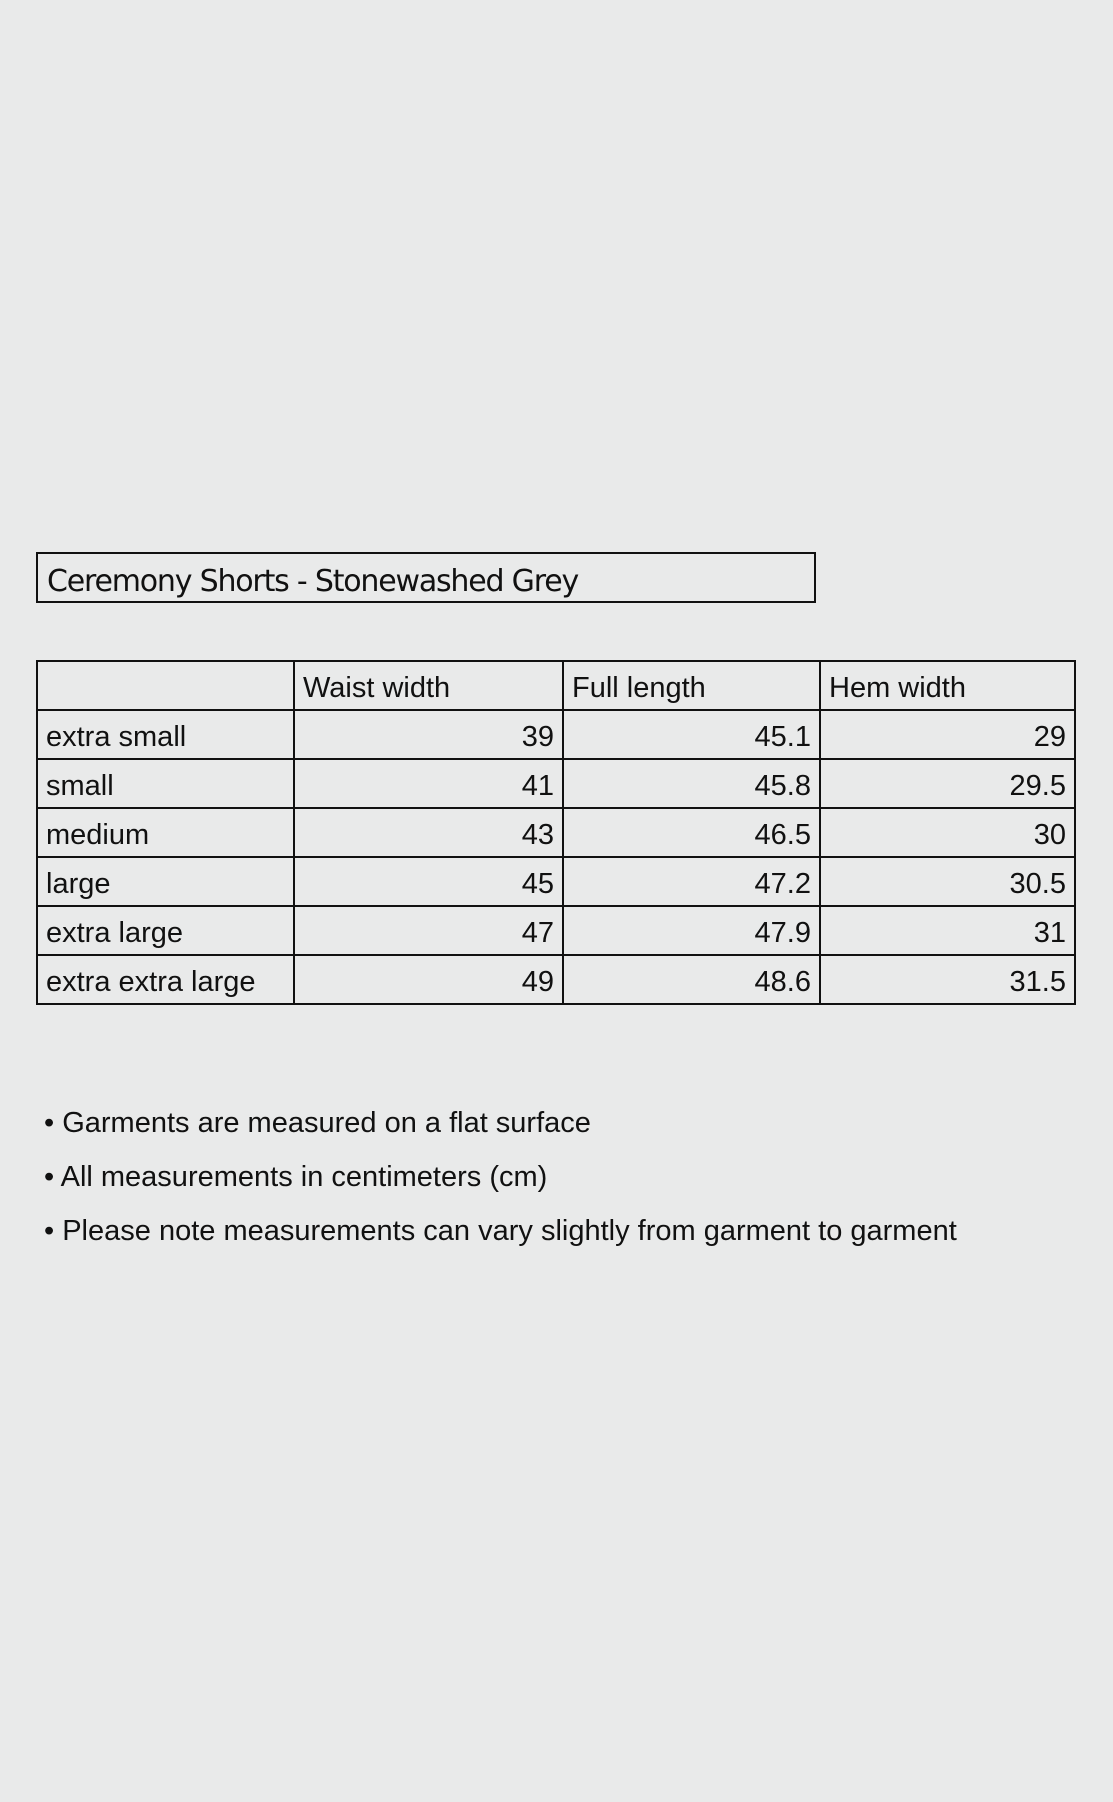 The height and width of the screenshot is (1802, 1113). I want to click on column-header, so click(165, 685).